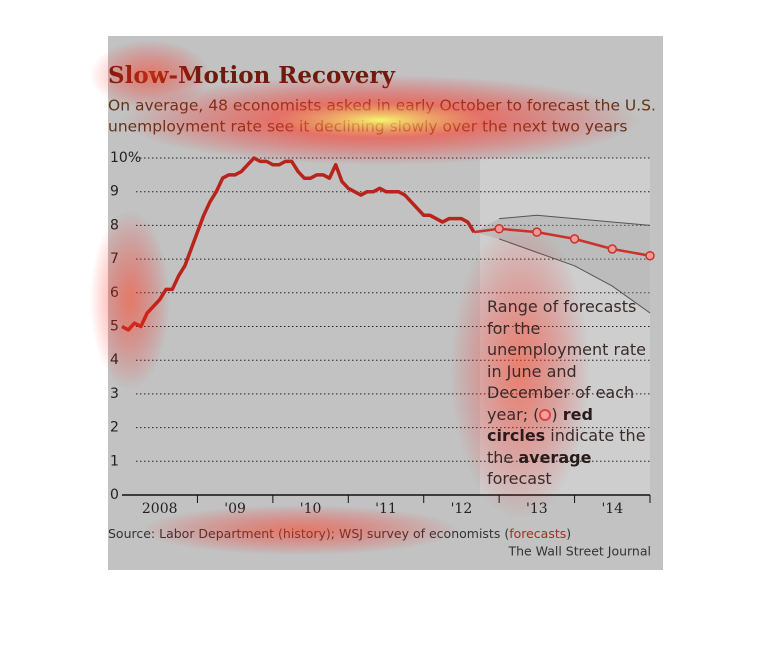 The image size is (770, 664). Describe the element at coordinates (612, 509) in the screenshot. I see `x-tick-label: '14` at that location.